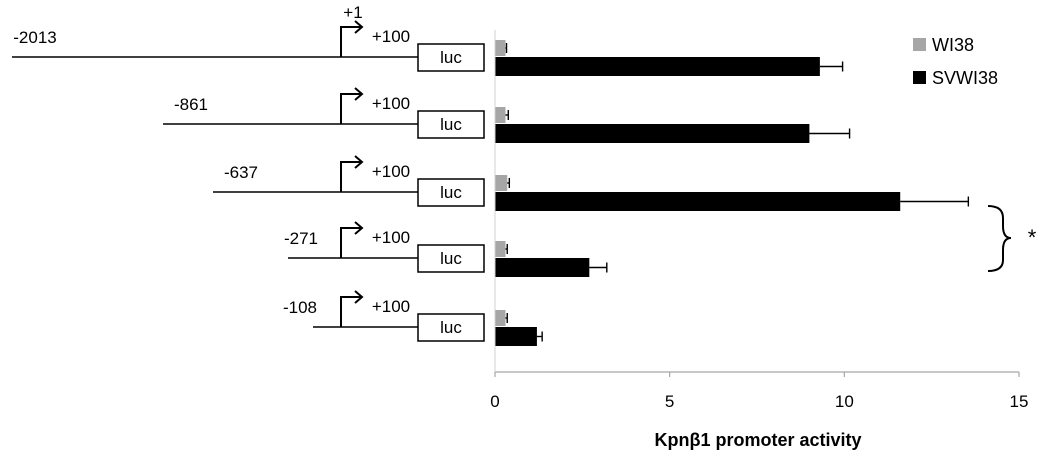 The image size is (1040, 460). Describe the element at coordinates (844, 401) in the screenshot. I see `x-tick-label: 10` at that location.